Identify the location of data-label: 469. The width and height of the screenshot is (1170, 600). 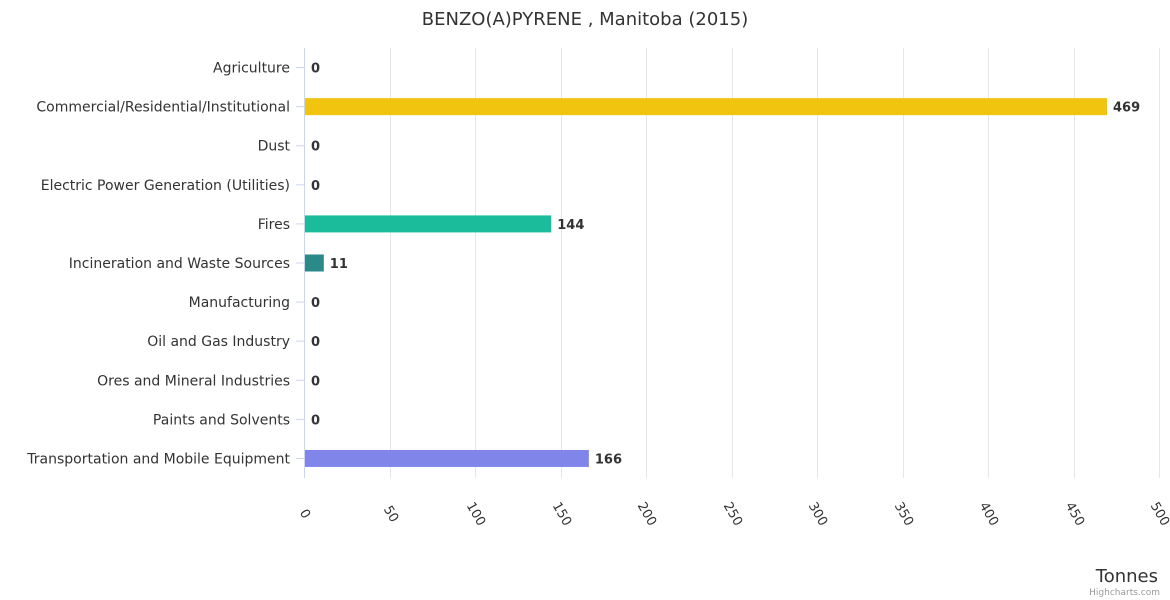
(1126, 108).